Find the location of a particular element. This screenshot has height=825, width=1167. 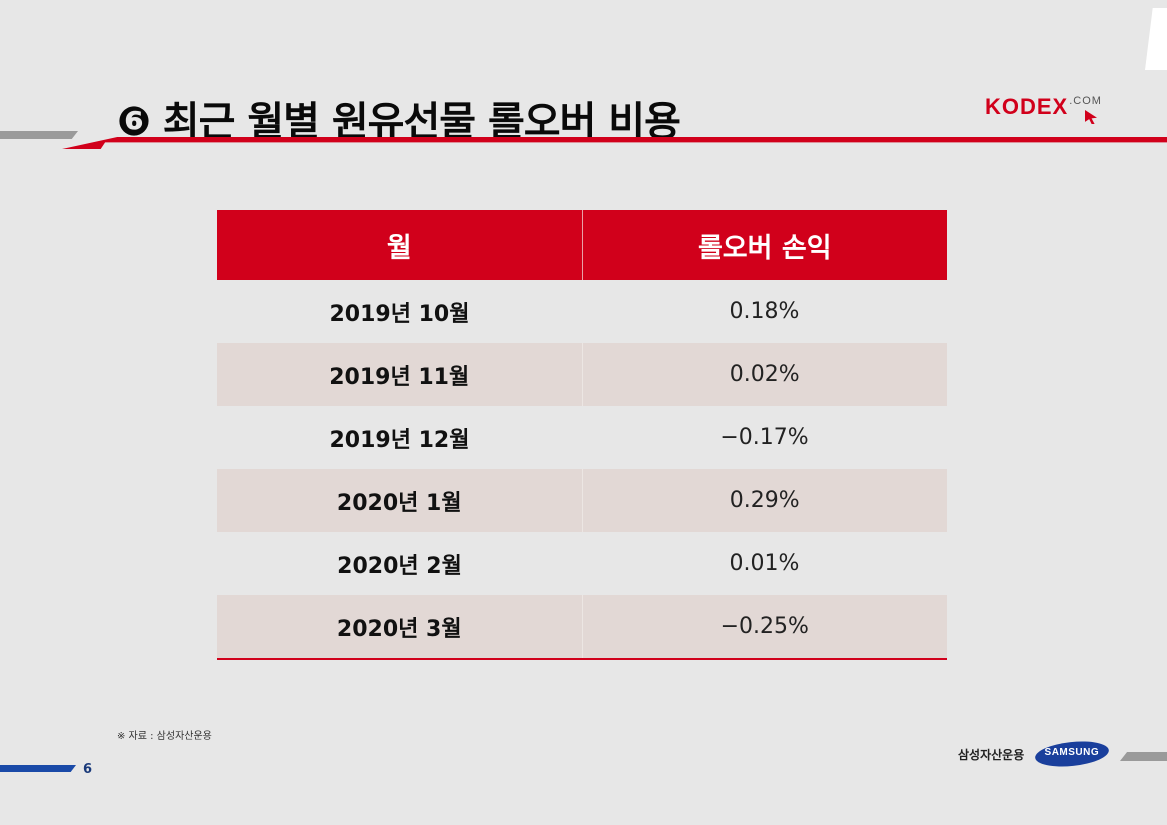

samsung-logo-text: SAMSUNG is located at coordinates (1072, 753).